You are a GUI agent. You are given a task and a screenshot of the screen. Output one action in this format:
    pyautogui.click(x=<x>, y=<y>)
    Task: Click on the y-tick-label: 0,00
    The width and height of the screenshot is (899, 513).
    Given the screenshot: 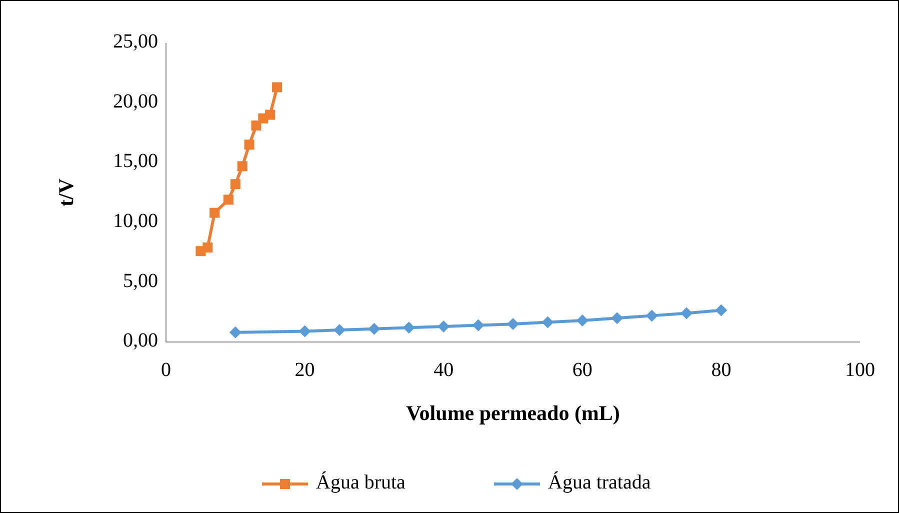 What is the action you would take?
    pyautogui.click(x=140, y=341)
    